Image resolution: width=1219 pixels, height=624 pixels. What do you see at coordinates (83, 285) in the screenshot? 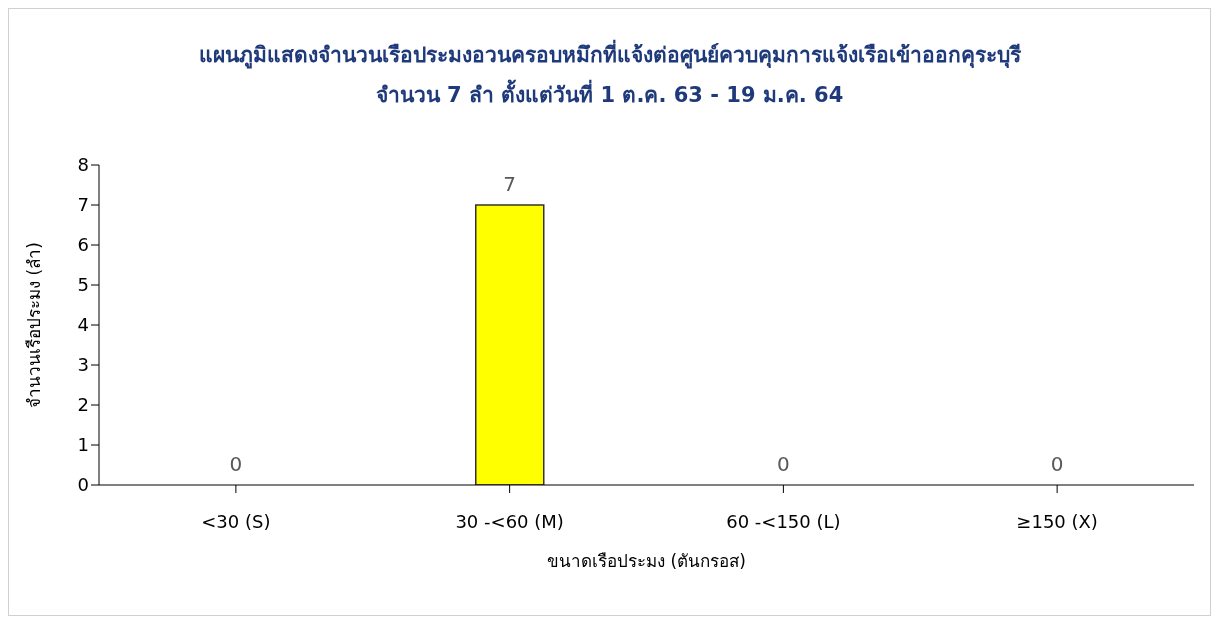
I see `y-tick-label: 5` at bounding box center [83, 285].